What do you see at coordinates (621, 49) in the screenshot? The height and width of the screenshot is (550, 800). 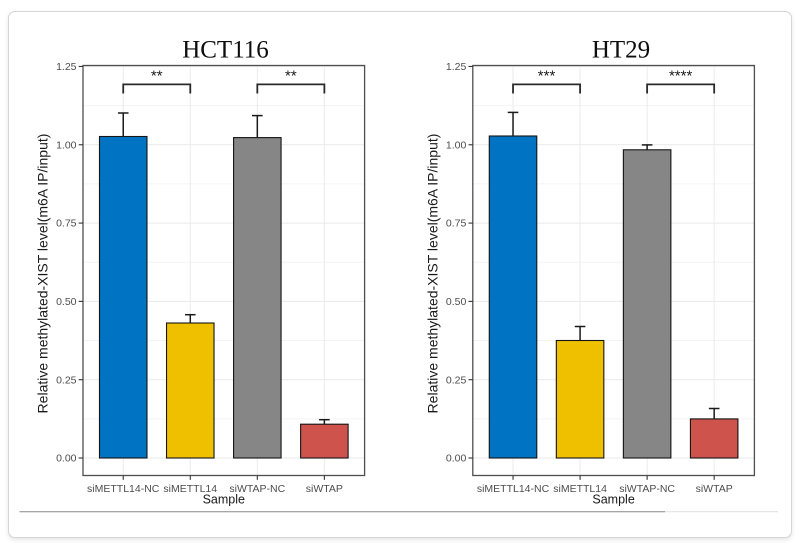 I see `svg-text: HT29` at bounding box center [621, 49].